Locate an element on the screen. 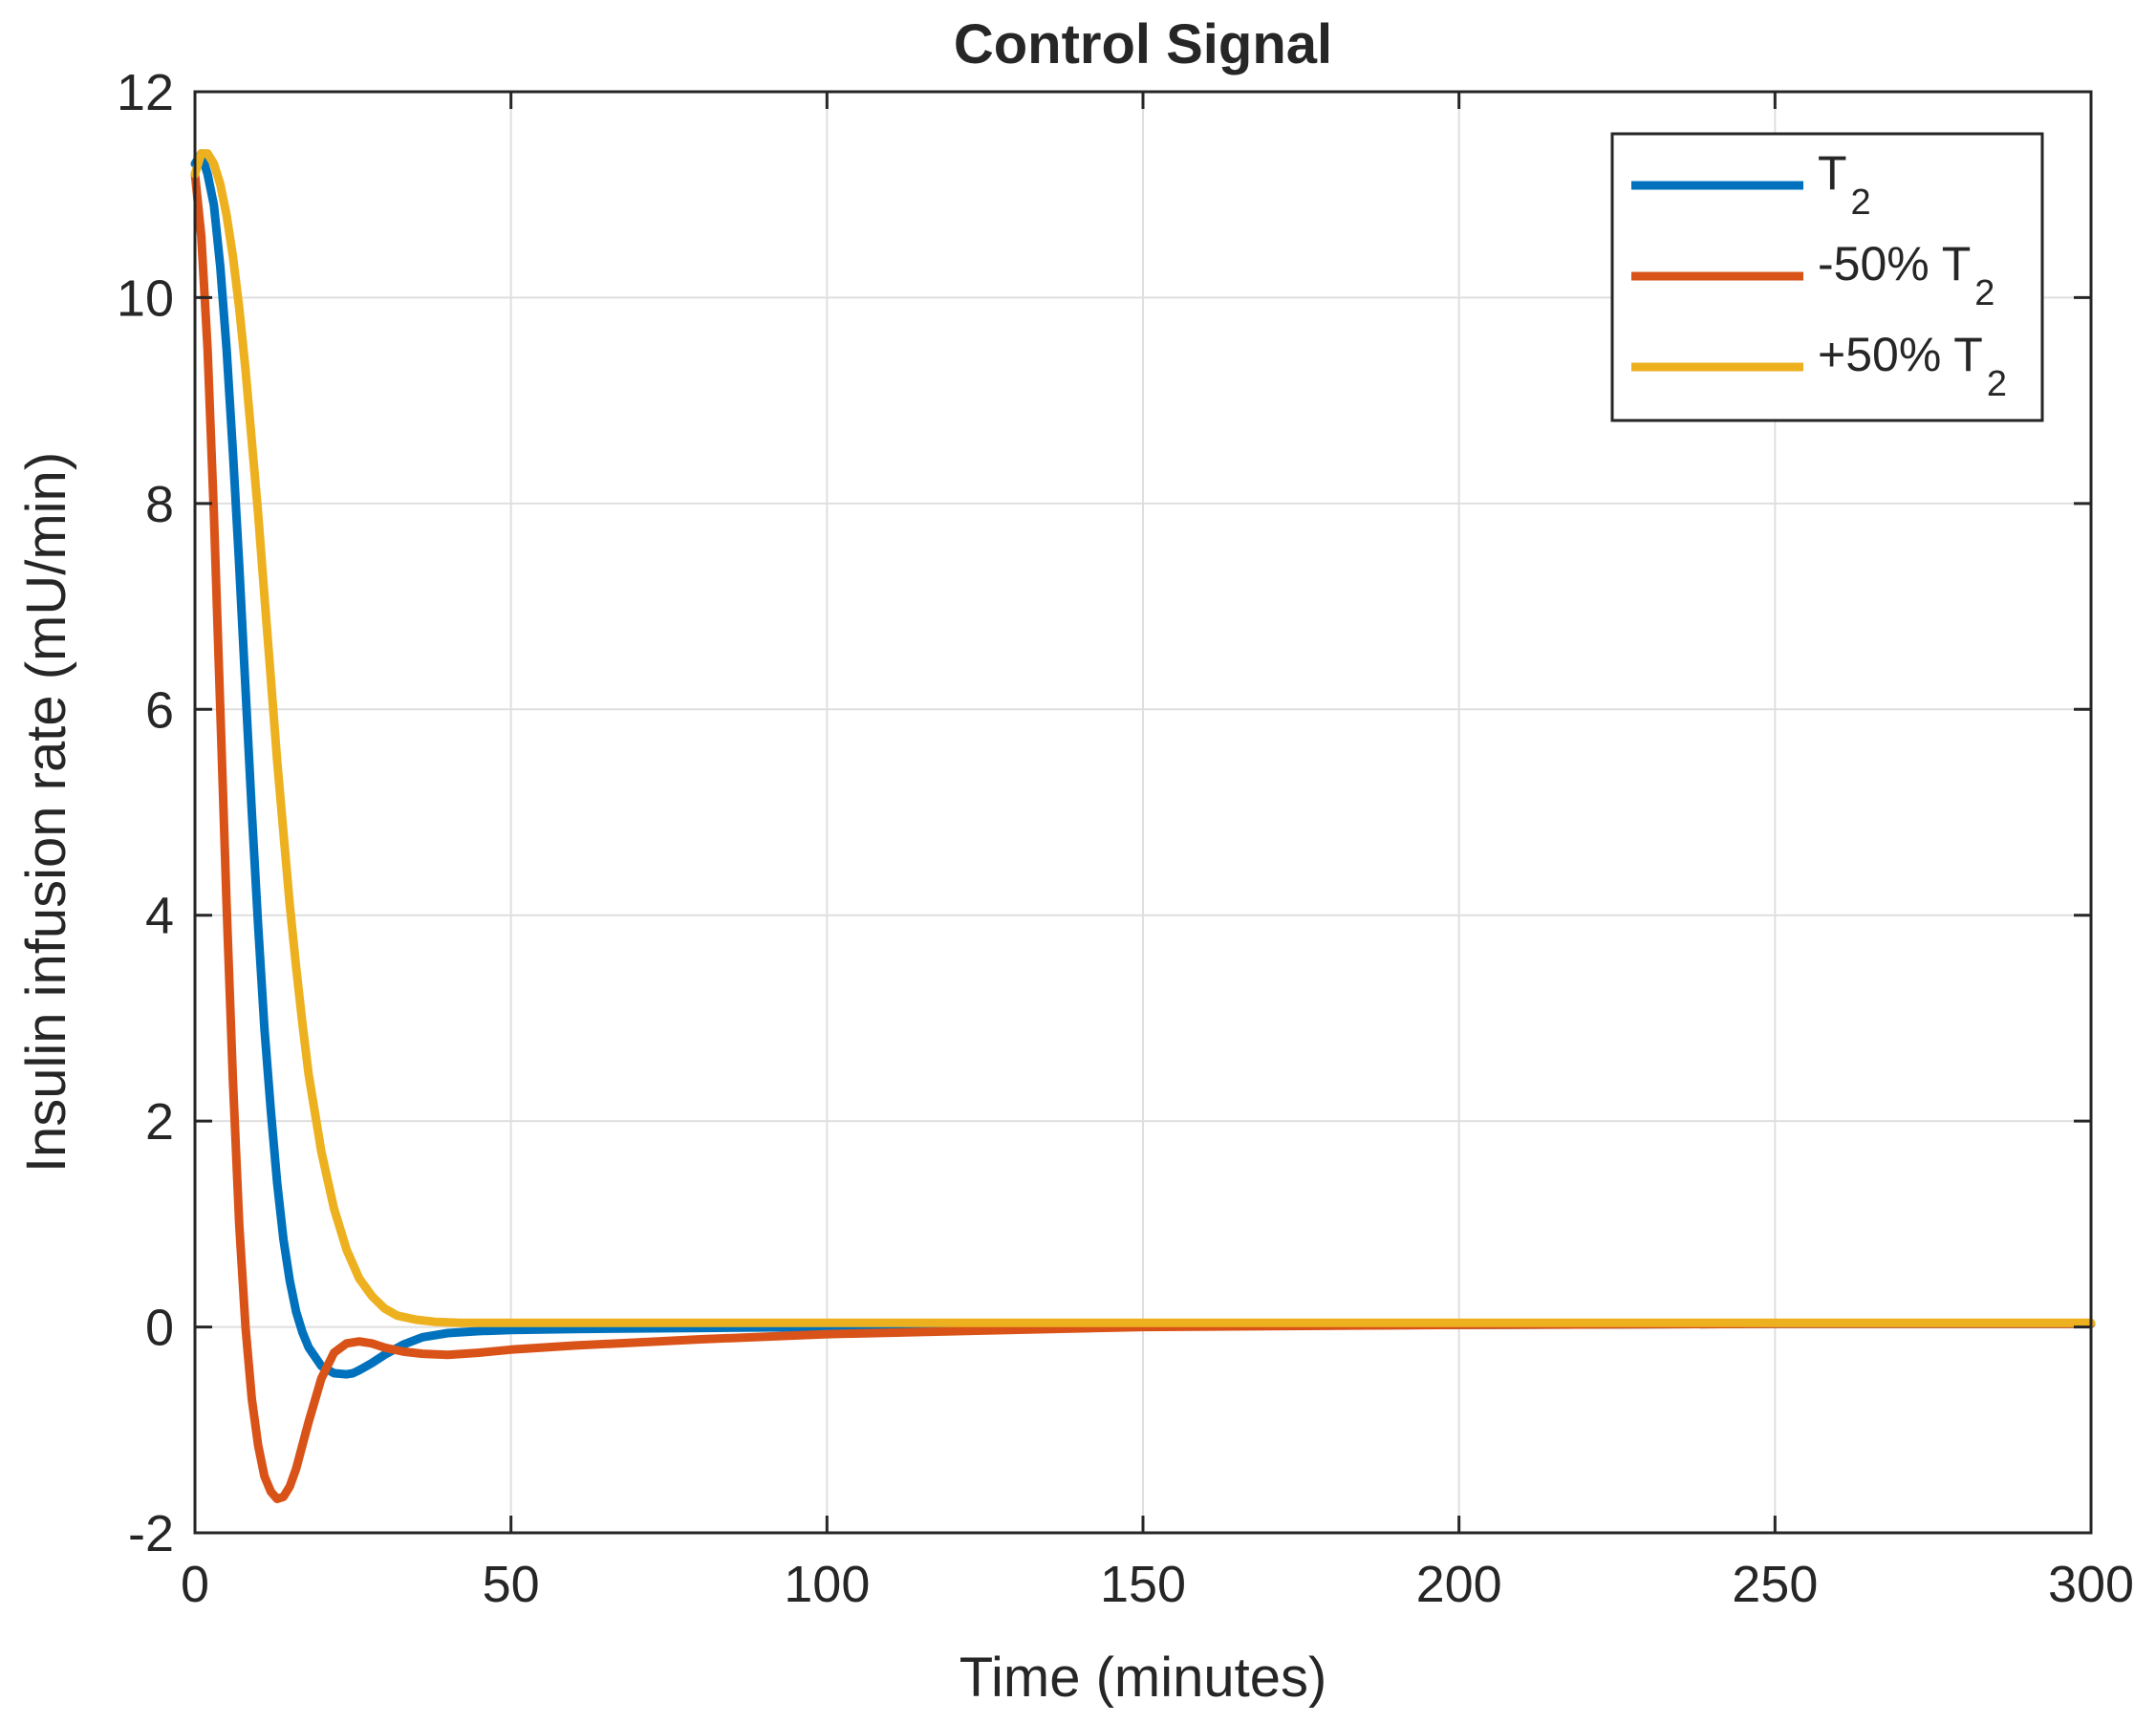  x-tick-label: 250 is located at coordinates (1775, 1585).